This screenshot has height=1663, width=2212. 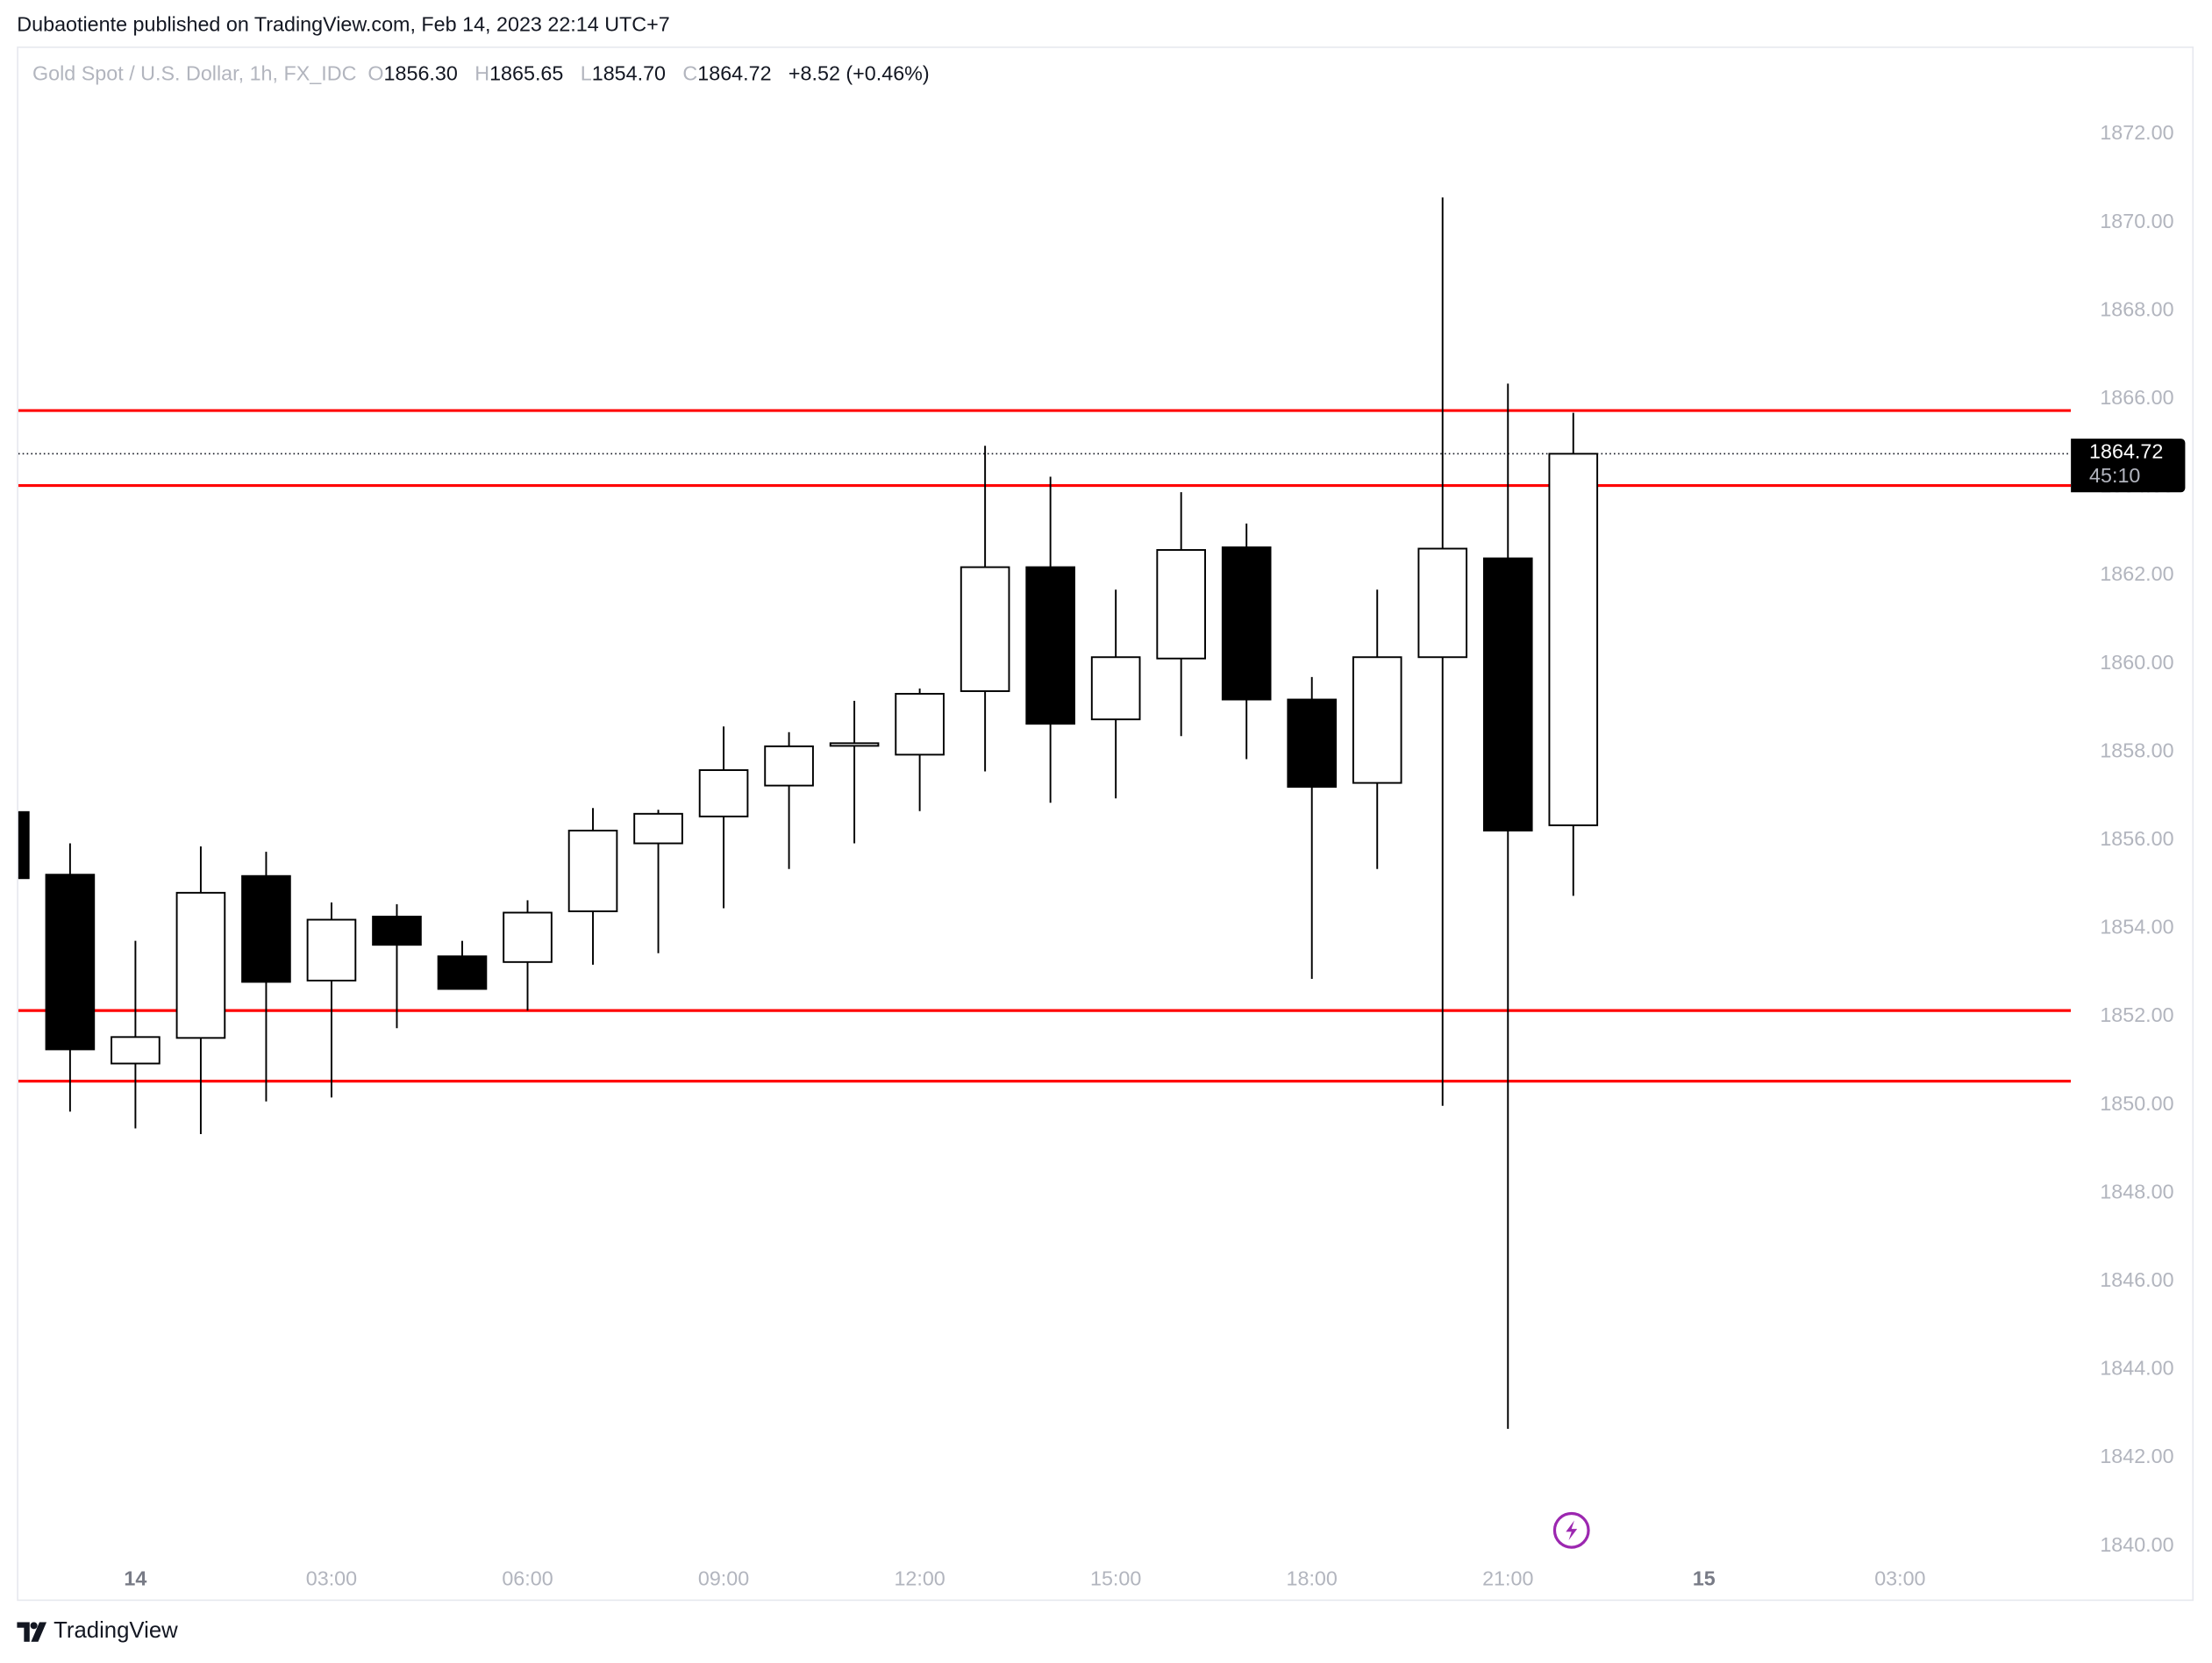 I want to click on open-label: O, so click(x=375, y=75).